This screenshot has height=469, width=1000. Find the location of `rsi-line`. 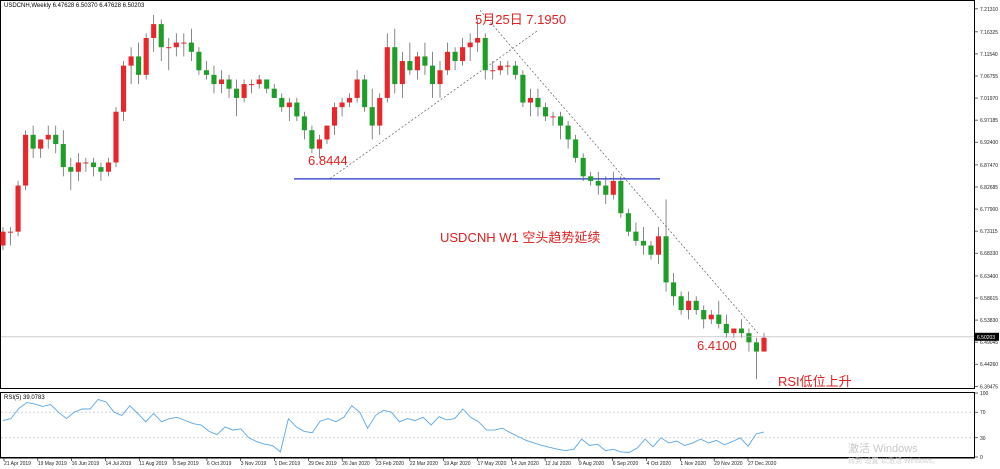

rsi-line is located at coordinates (383, 425).